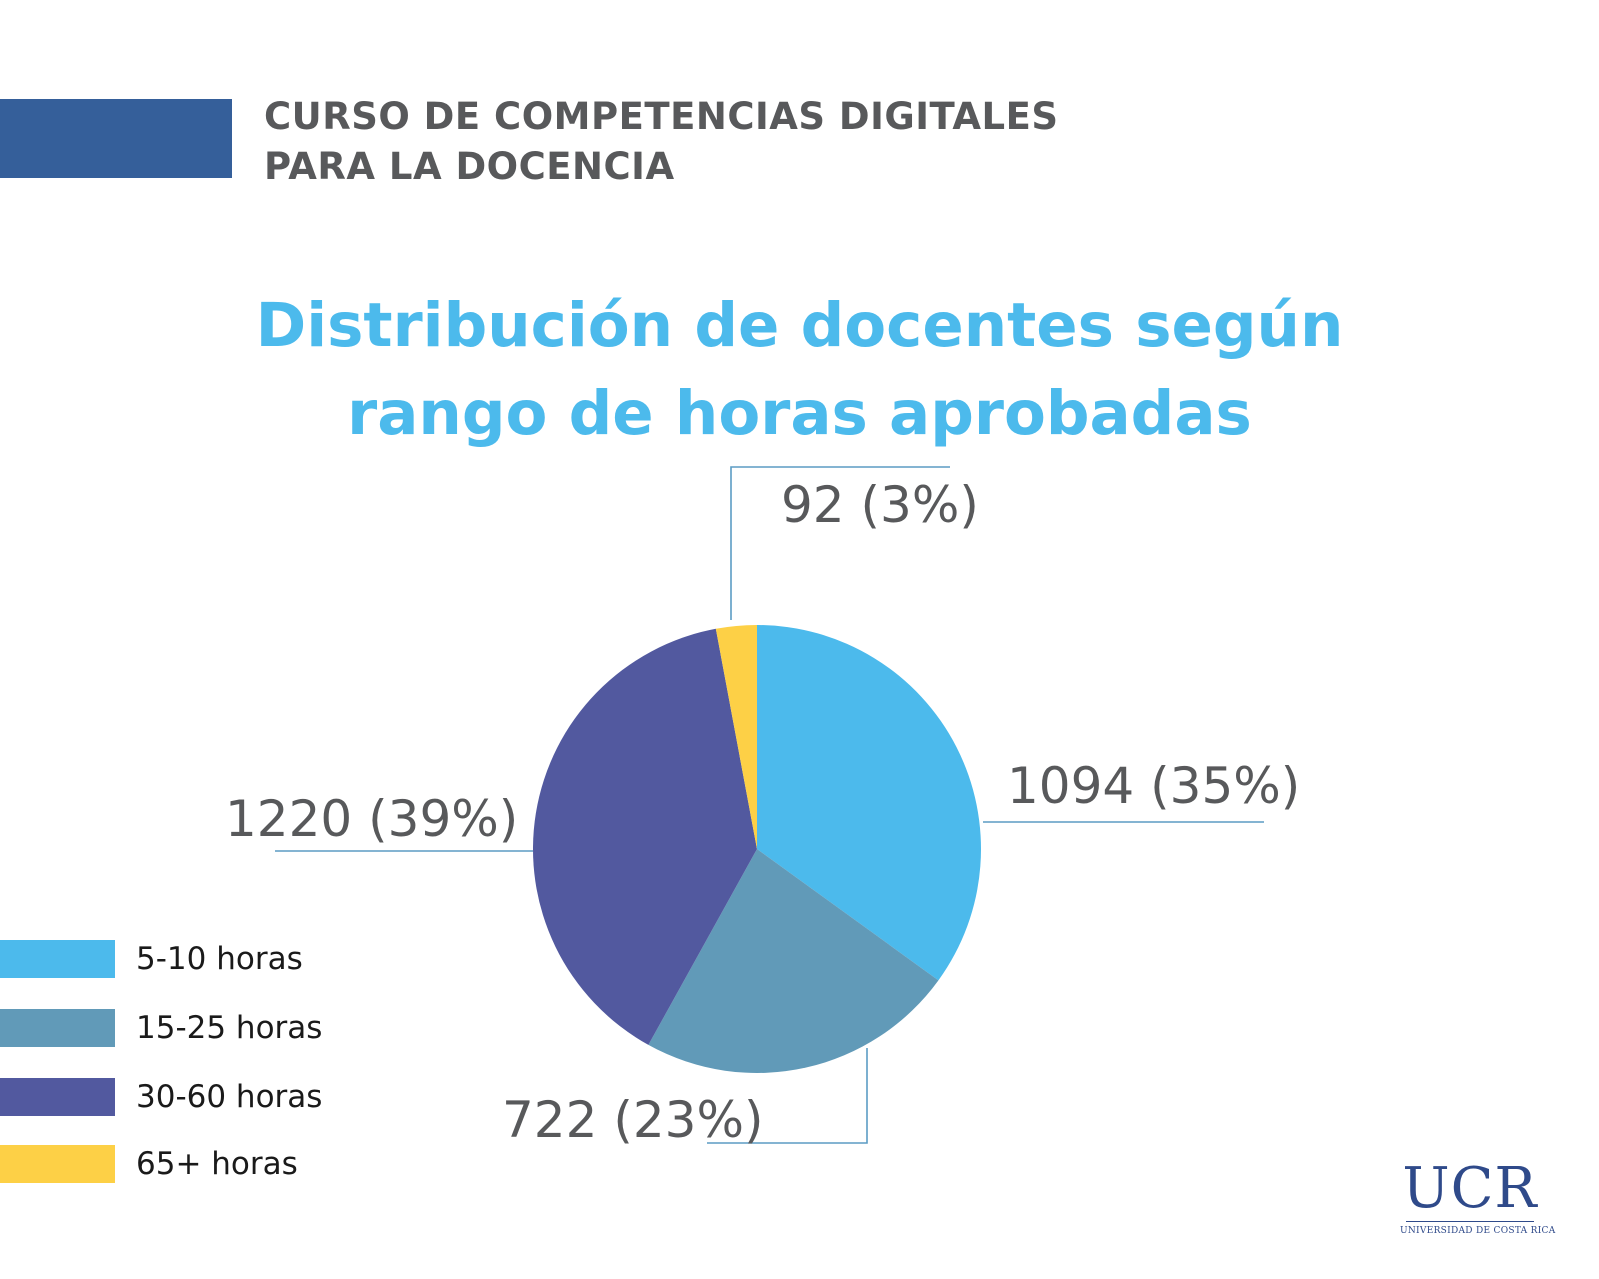 Image resolution: width=1599 pixels, height=1279 pixels. What do you see at coordinates (787, 1096) in the screenshot?
I see `leader-line-15-25-horas` at bounding box center [787, 1096].